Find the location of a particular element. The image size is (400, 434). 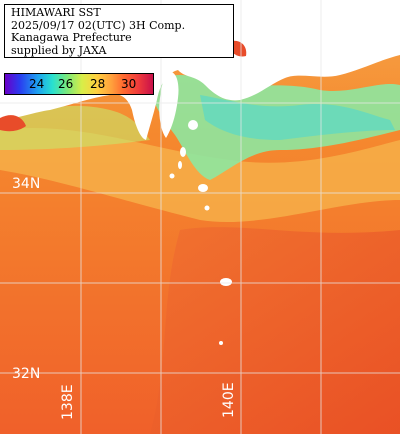

island-kozushima is located at coordinates (172, 176).